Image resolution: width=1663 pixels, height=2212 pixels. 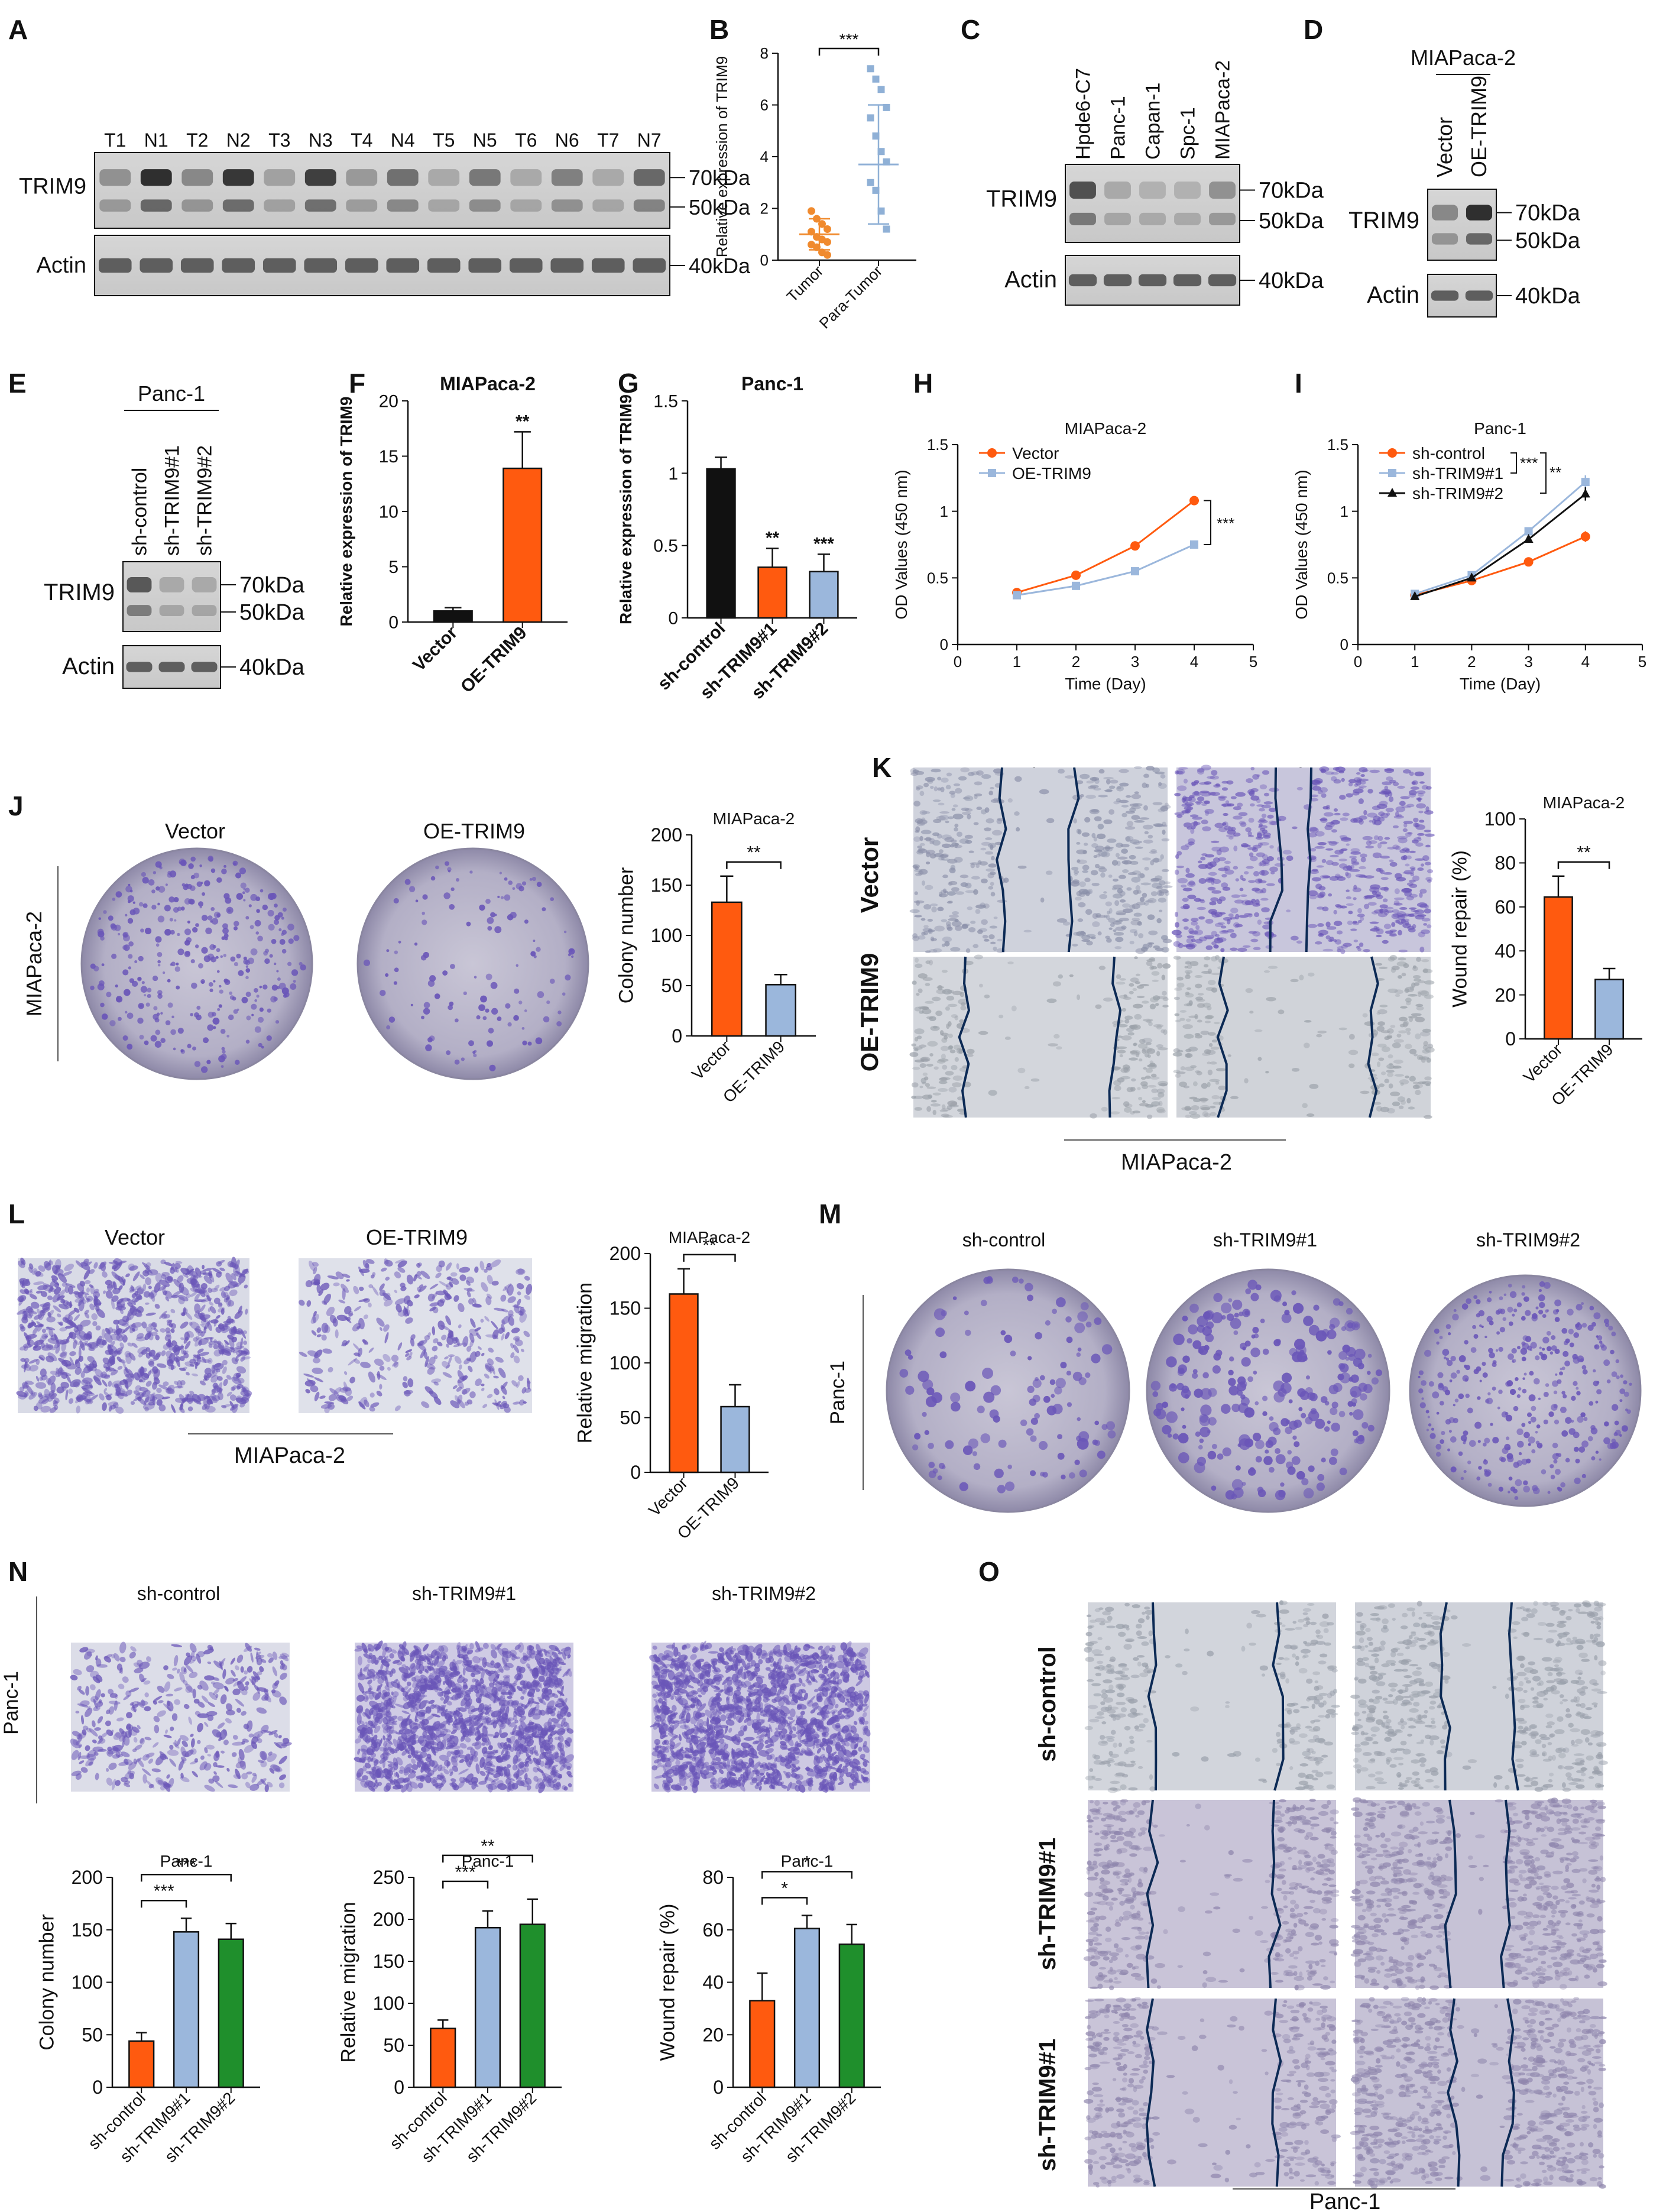 What do you see at coordinates (403, 140) in the screenshot?
I see `lane-label: N4` at bounding box center [403, 140].